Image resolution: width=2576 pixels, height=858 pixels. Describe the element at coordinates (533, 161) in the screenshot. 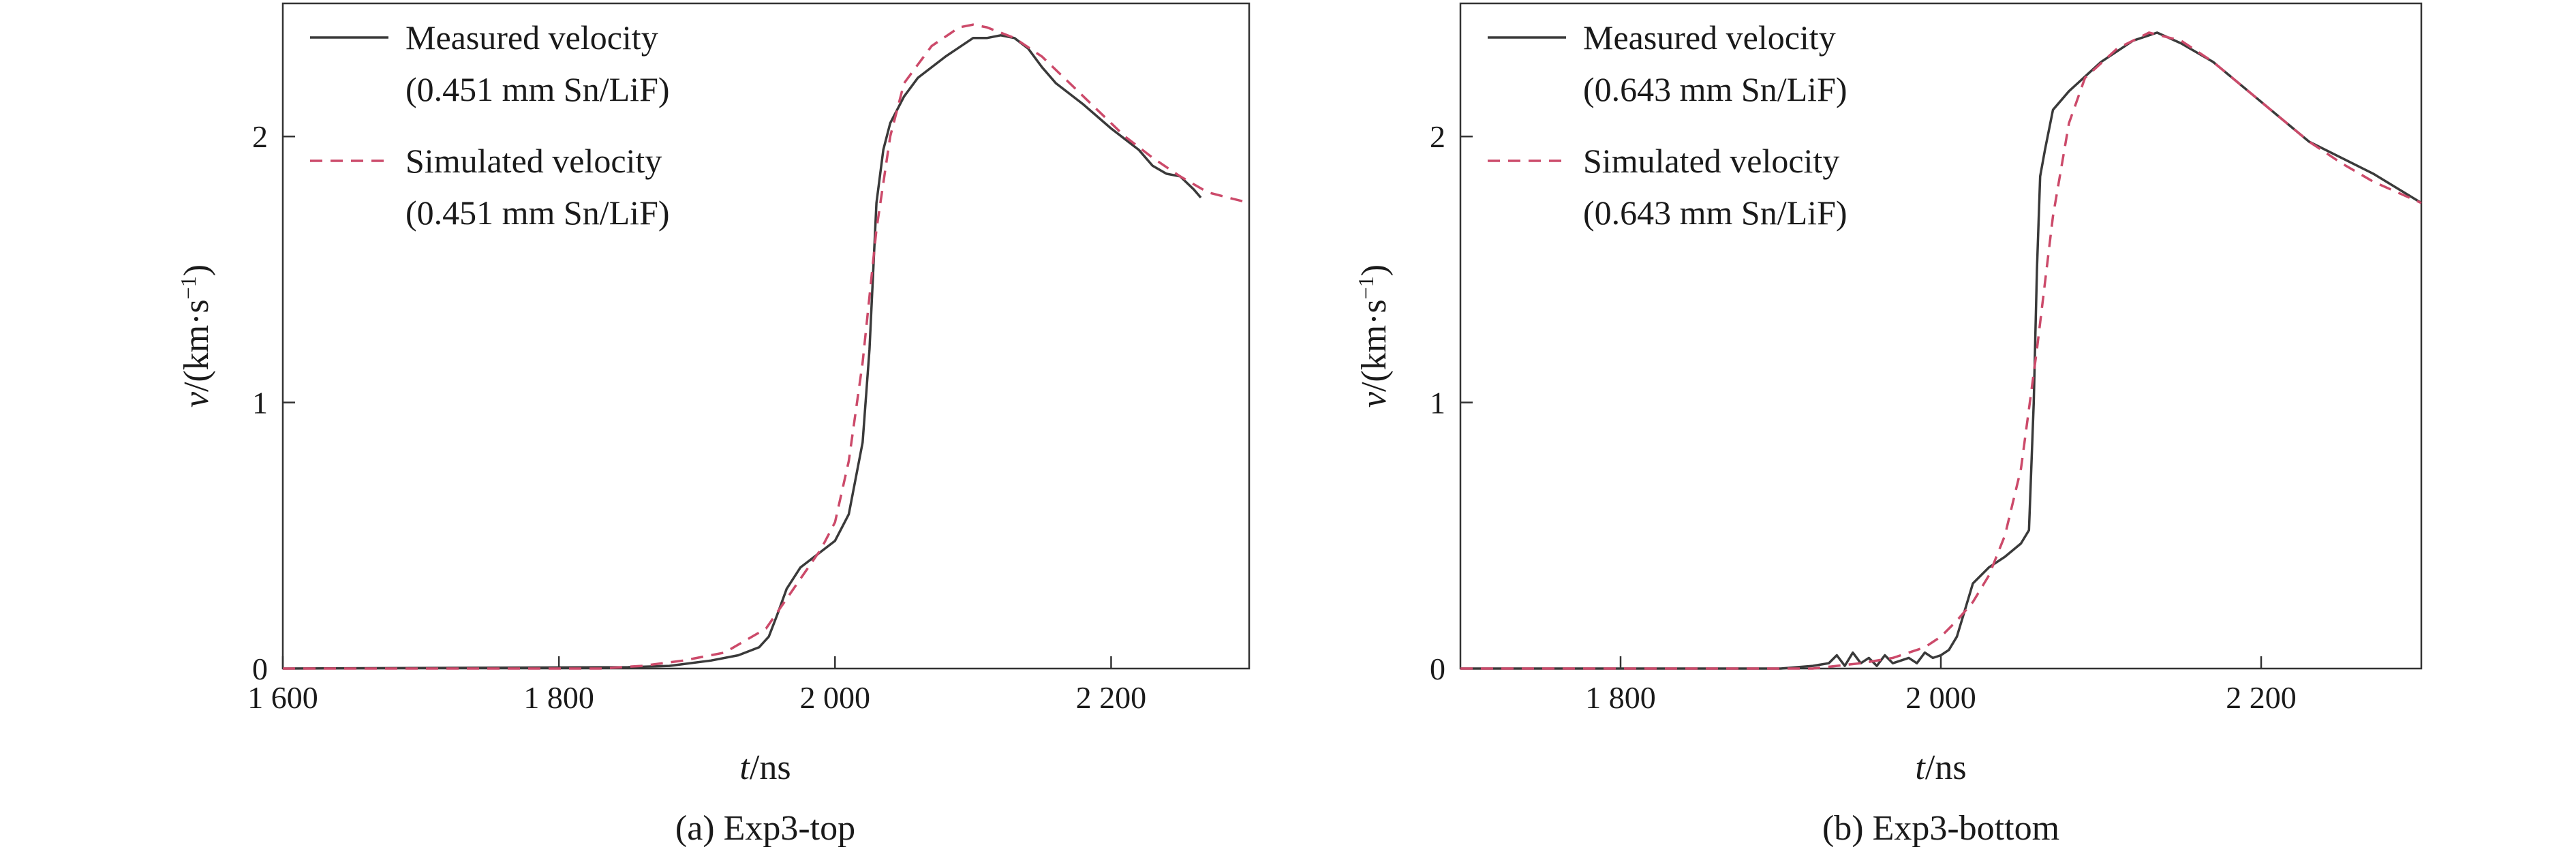

I see `panel-a-legend-simulated-label-1: Simulated velocity` at that location.